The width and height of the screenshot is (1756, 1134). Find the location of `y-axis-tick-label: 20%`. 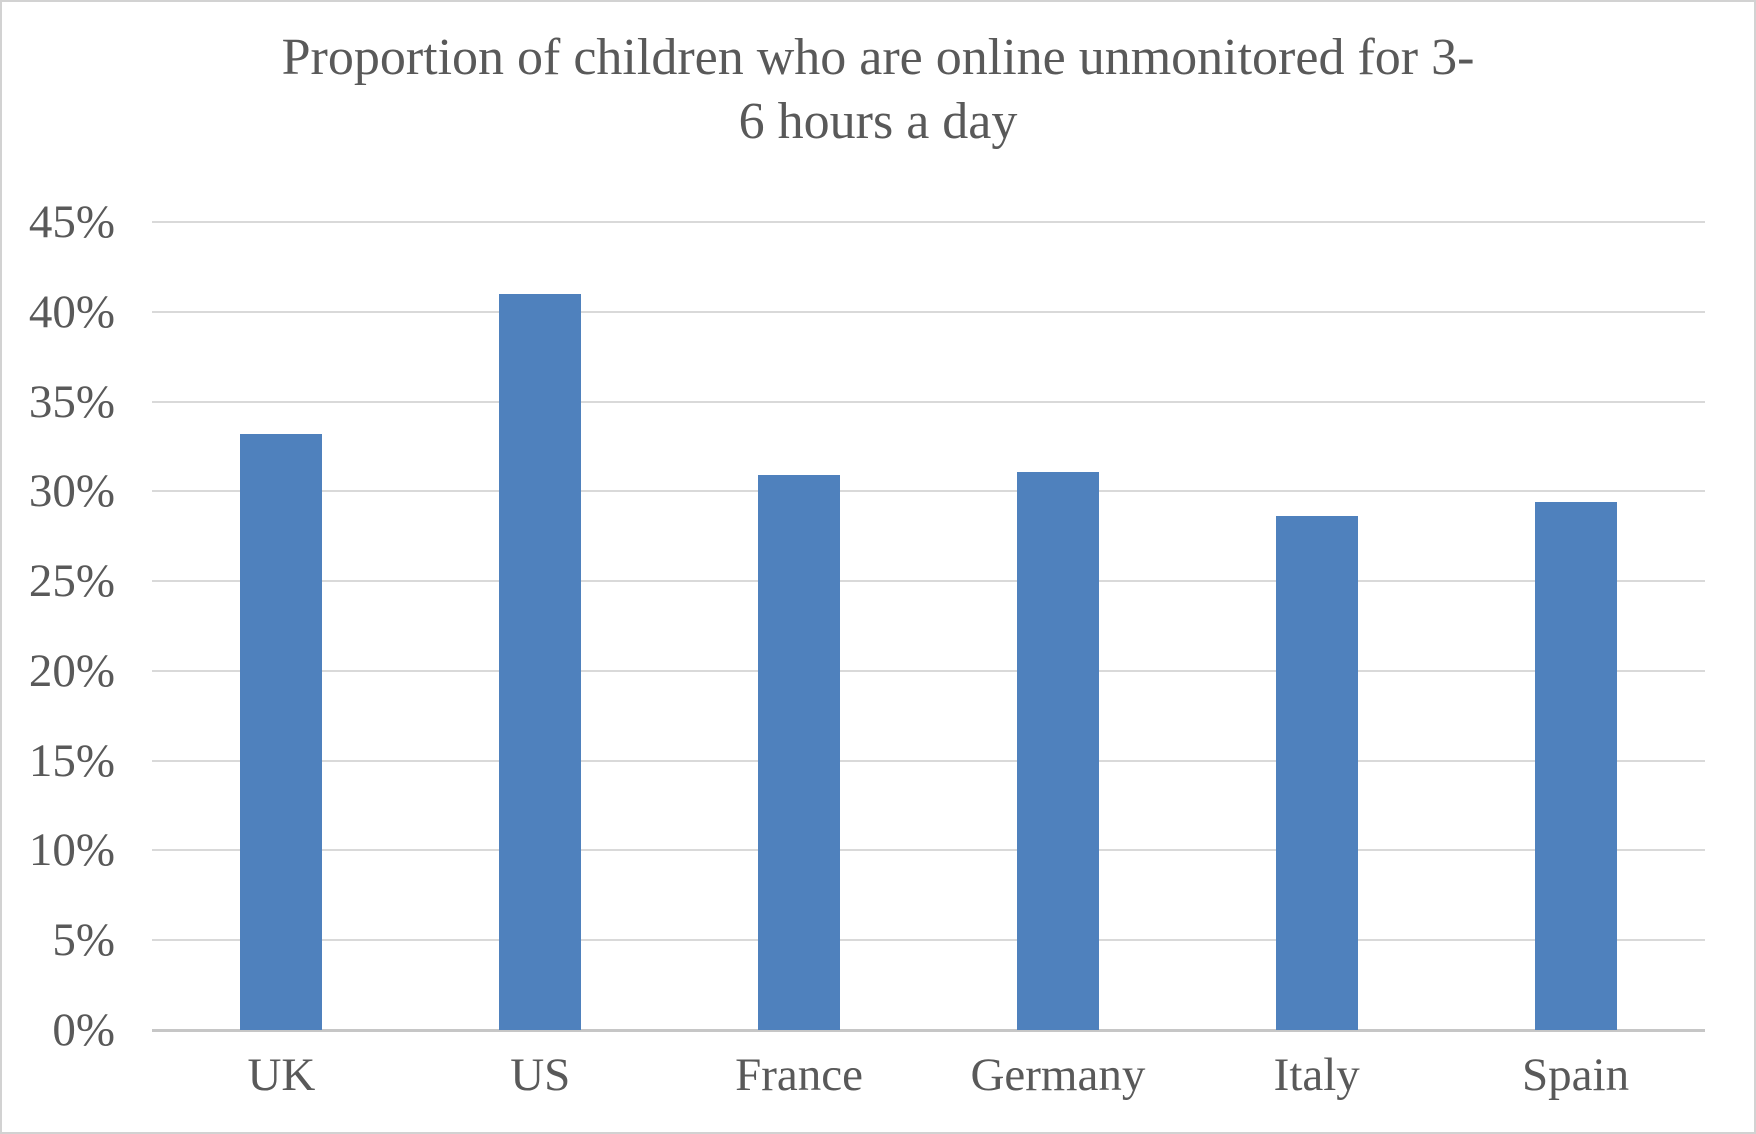

y-axis-tick-label: 20% is located at coordinates (71, 670).